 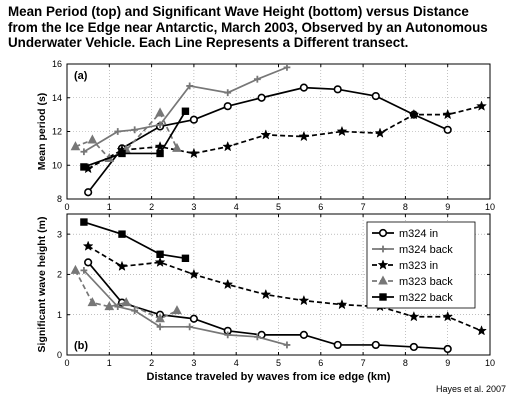 What do you see at coordinates (426, 250) in the screenshot?
I see `legend-label: m324 back` at bounding box center [426, 250].